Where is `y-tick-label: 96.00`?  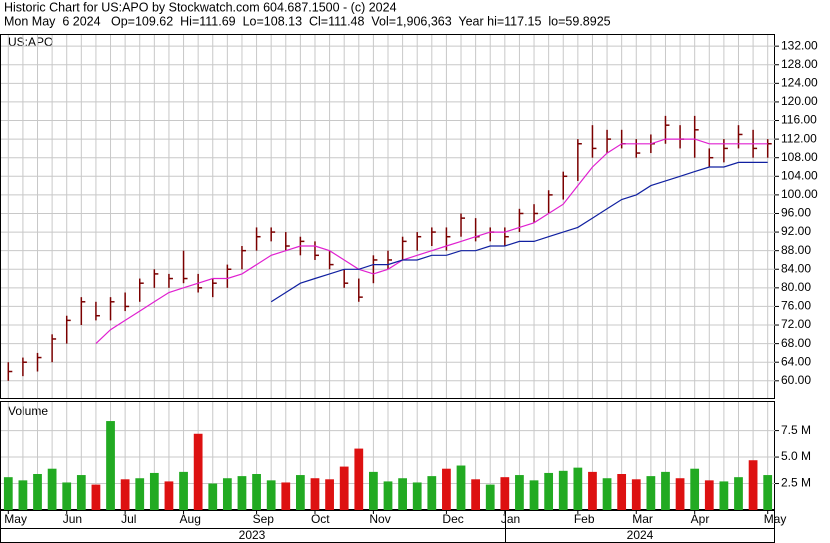
y-tick-label: 96.00 is located at coordinates (796, 213).